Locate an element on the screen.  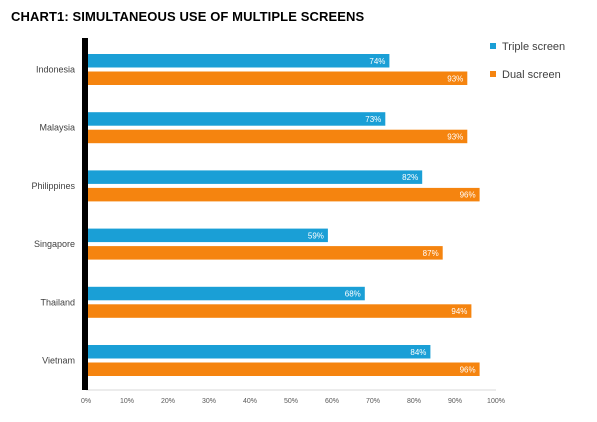
category-label: Vietnam is located at coordinates (58, 361).